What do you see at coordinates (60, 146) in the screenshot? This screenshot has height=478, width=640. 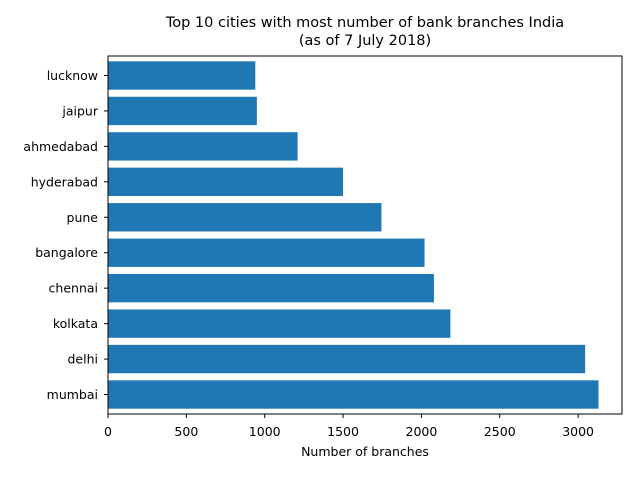 I see `y-tick-label: ahmedabad` at bounding box center [60, 146].